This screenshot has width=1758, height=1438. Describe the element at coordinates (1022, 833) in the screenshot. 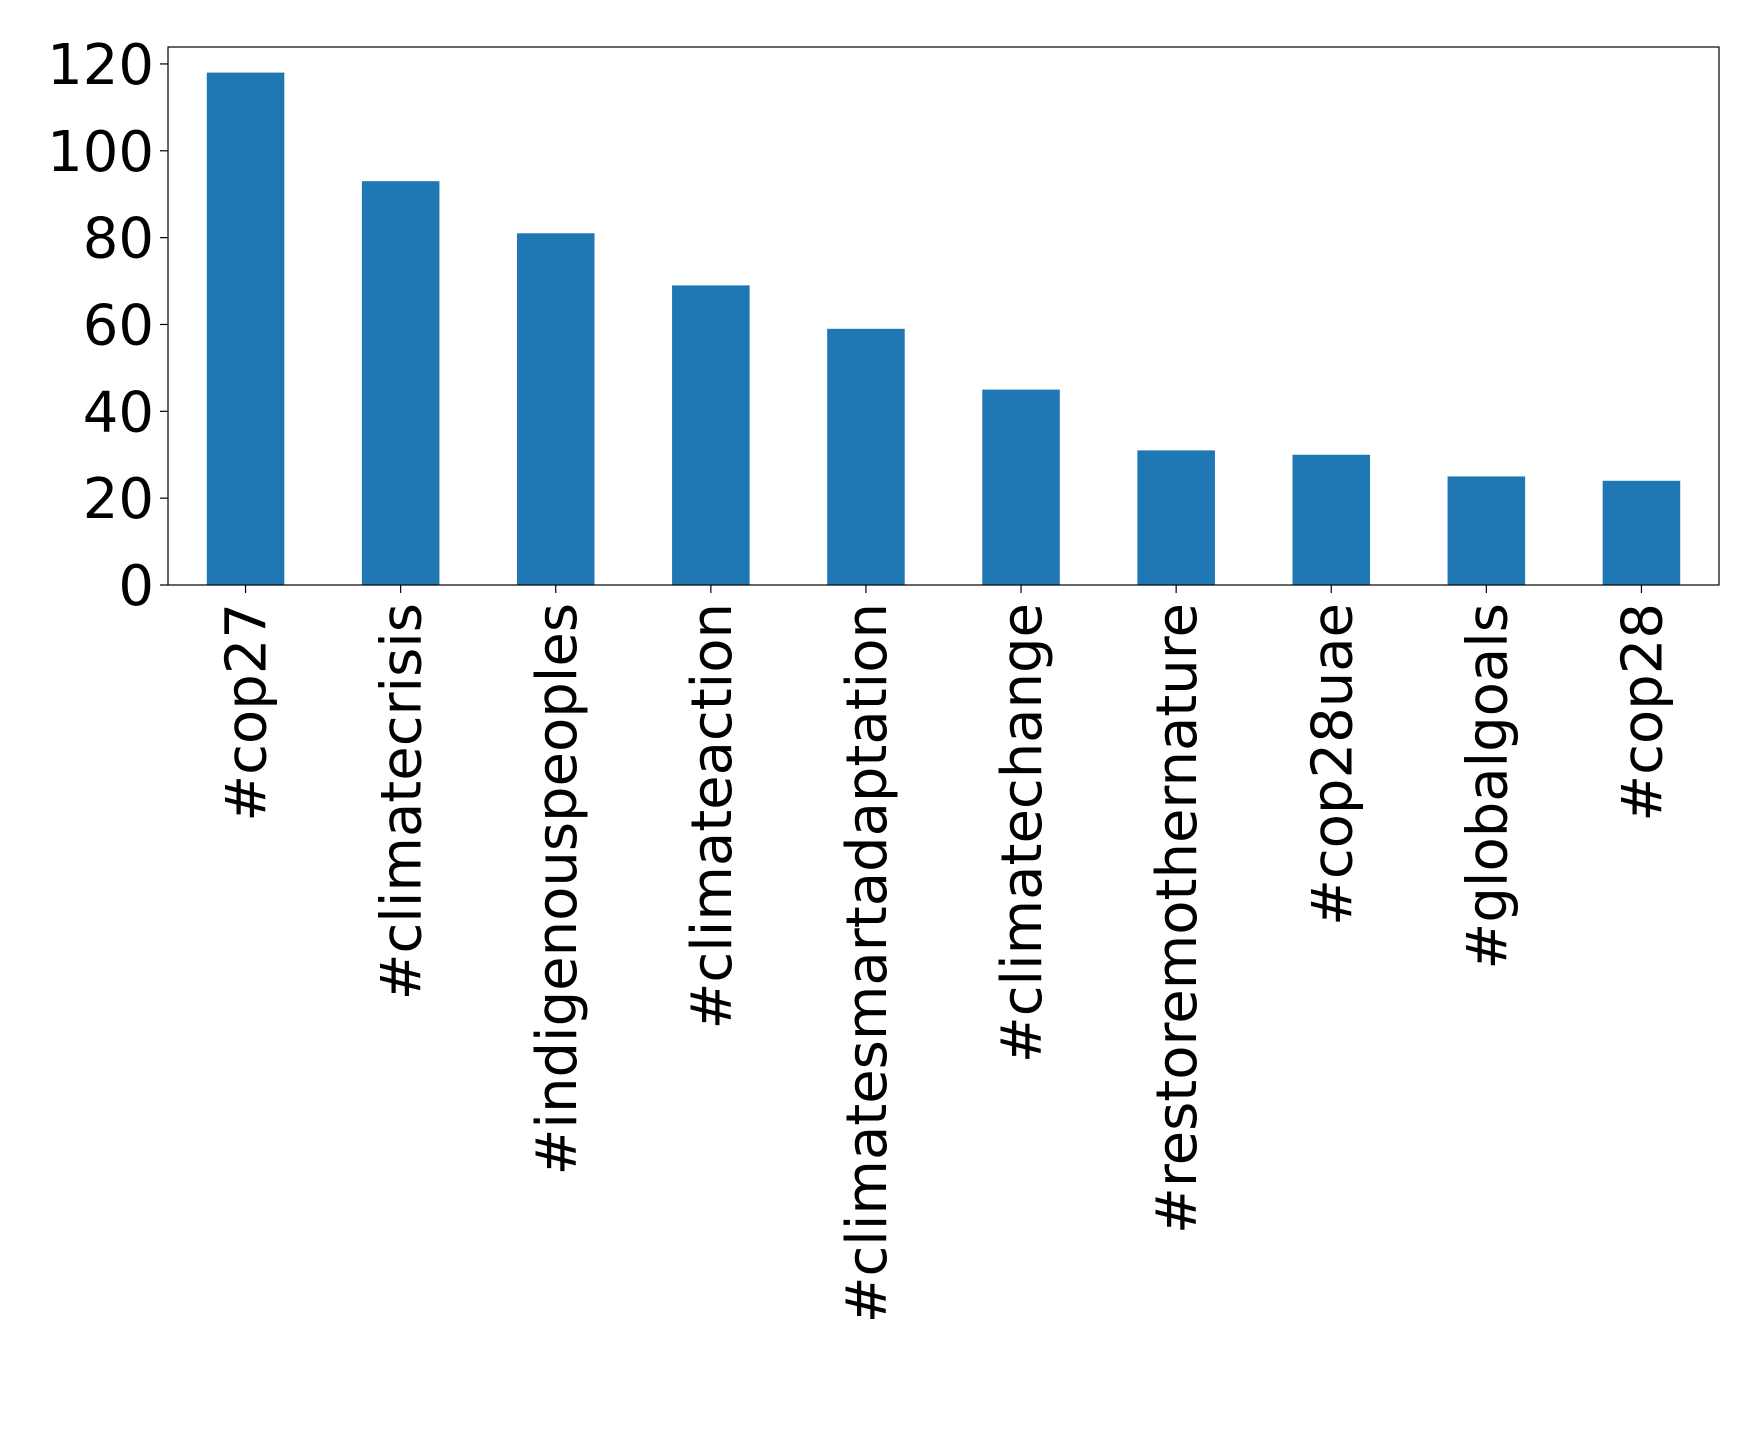

I see `x-tick-label: #climatechange` at that location.